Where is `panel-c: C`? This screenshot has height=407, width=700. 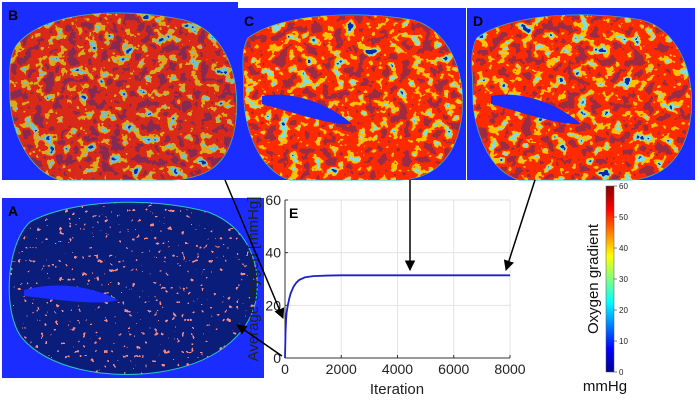
panel-c: C is located at coordinates (352, 94).